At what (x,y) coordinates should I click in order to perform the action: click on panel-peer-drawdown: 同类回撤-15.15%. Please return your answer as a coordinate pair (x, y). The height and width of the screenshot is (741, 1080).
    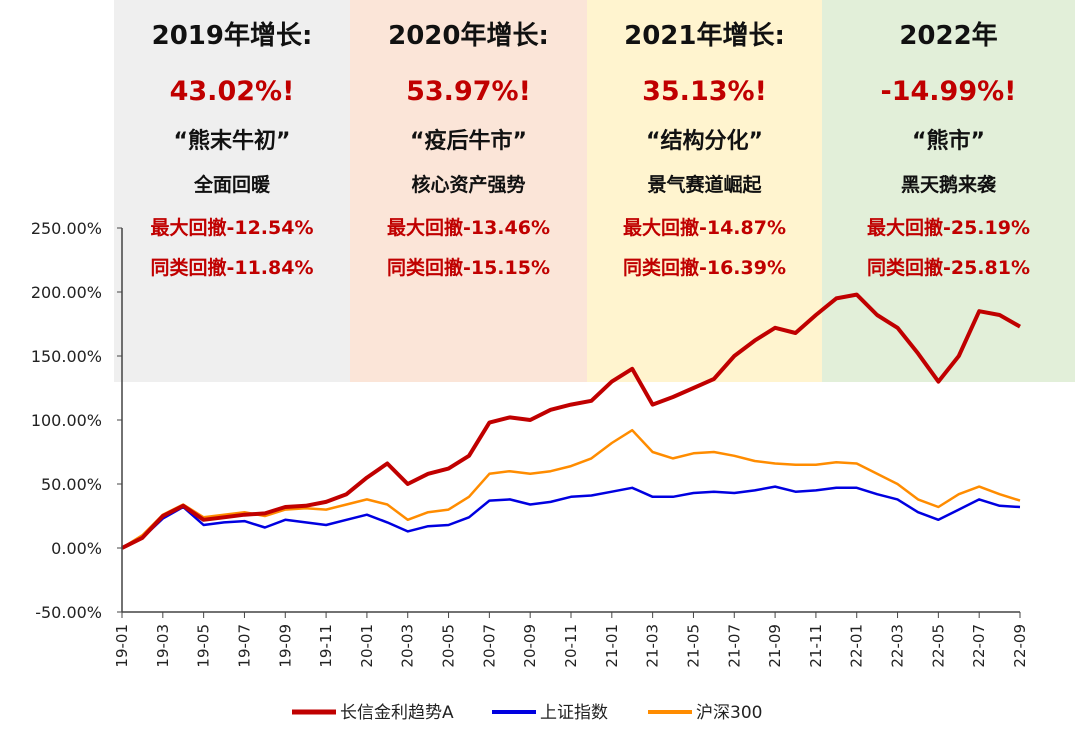
    Looking at the image, I should click on (468, 267).